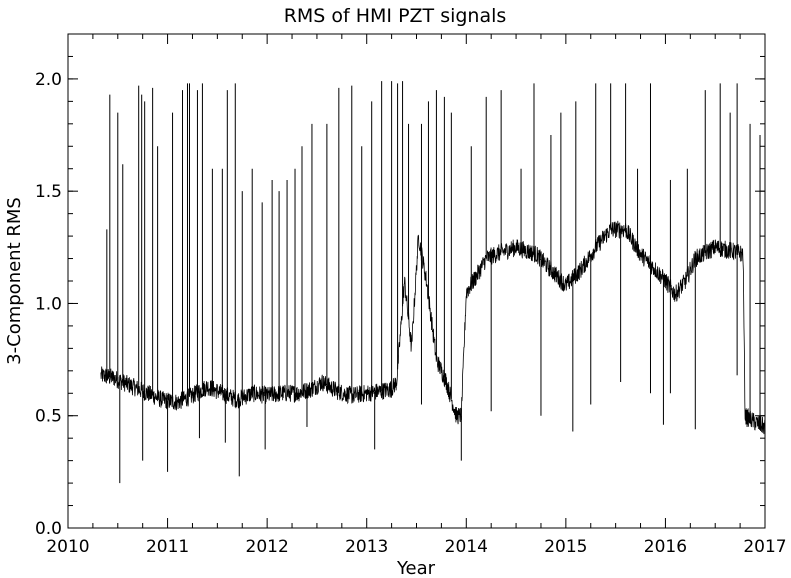  What do you see at coordinates (764, 547) in the screenshot?
I see `x-tick-label: 2017` at bounding box center [764, 547].